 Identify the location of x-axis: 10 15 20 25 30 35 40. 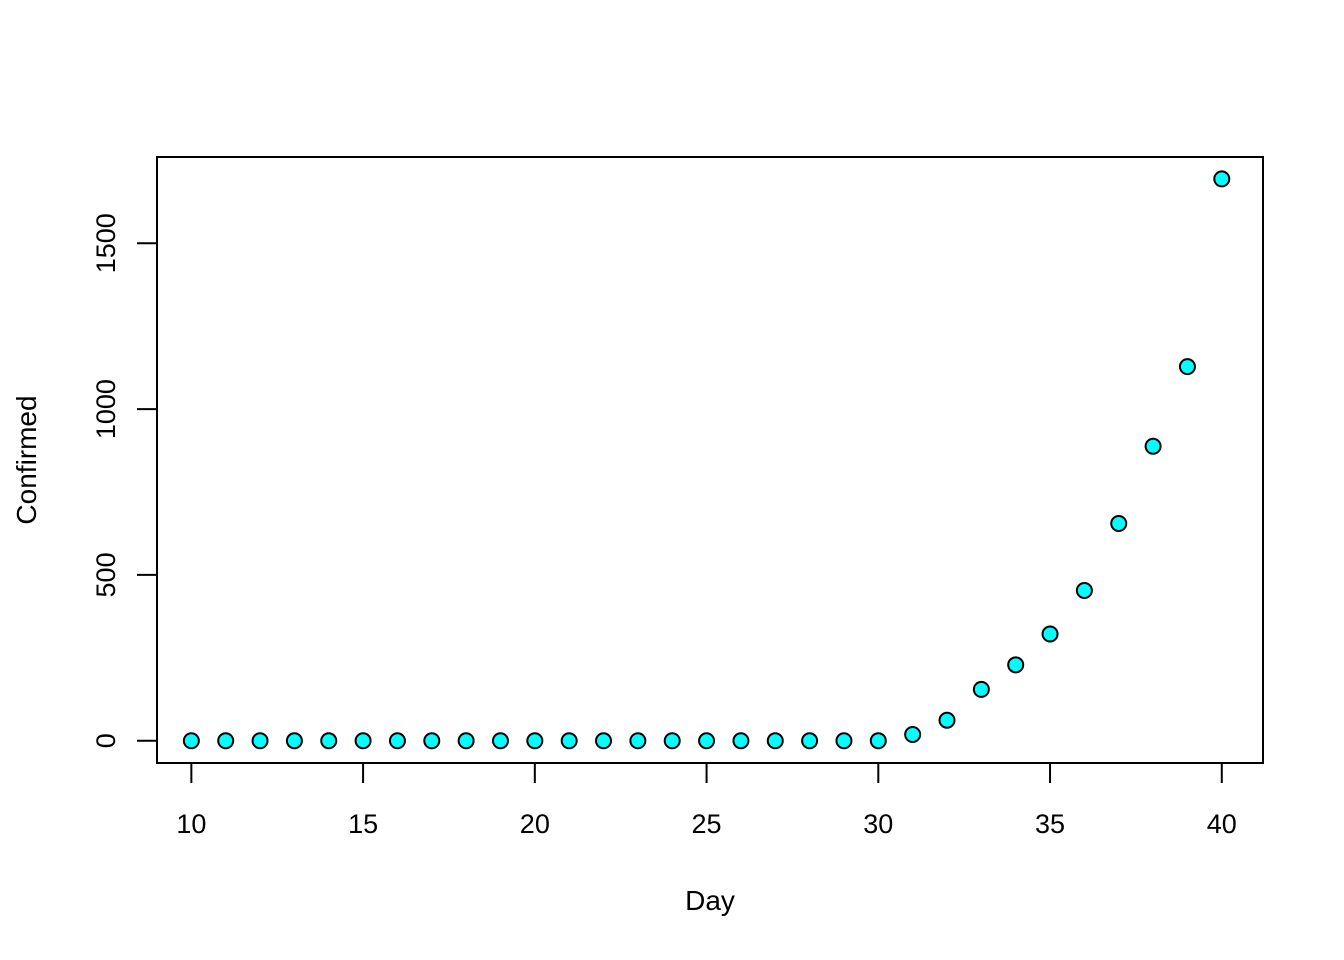
(706, 800).